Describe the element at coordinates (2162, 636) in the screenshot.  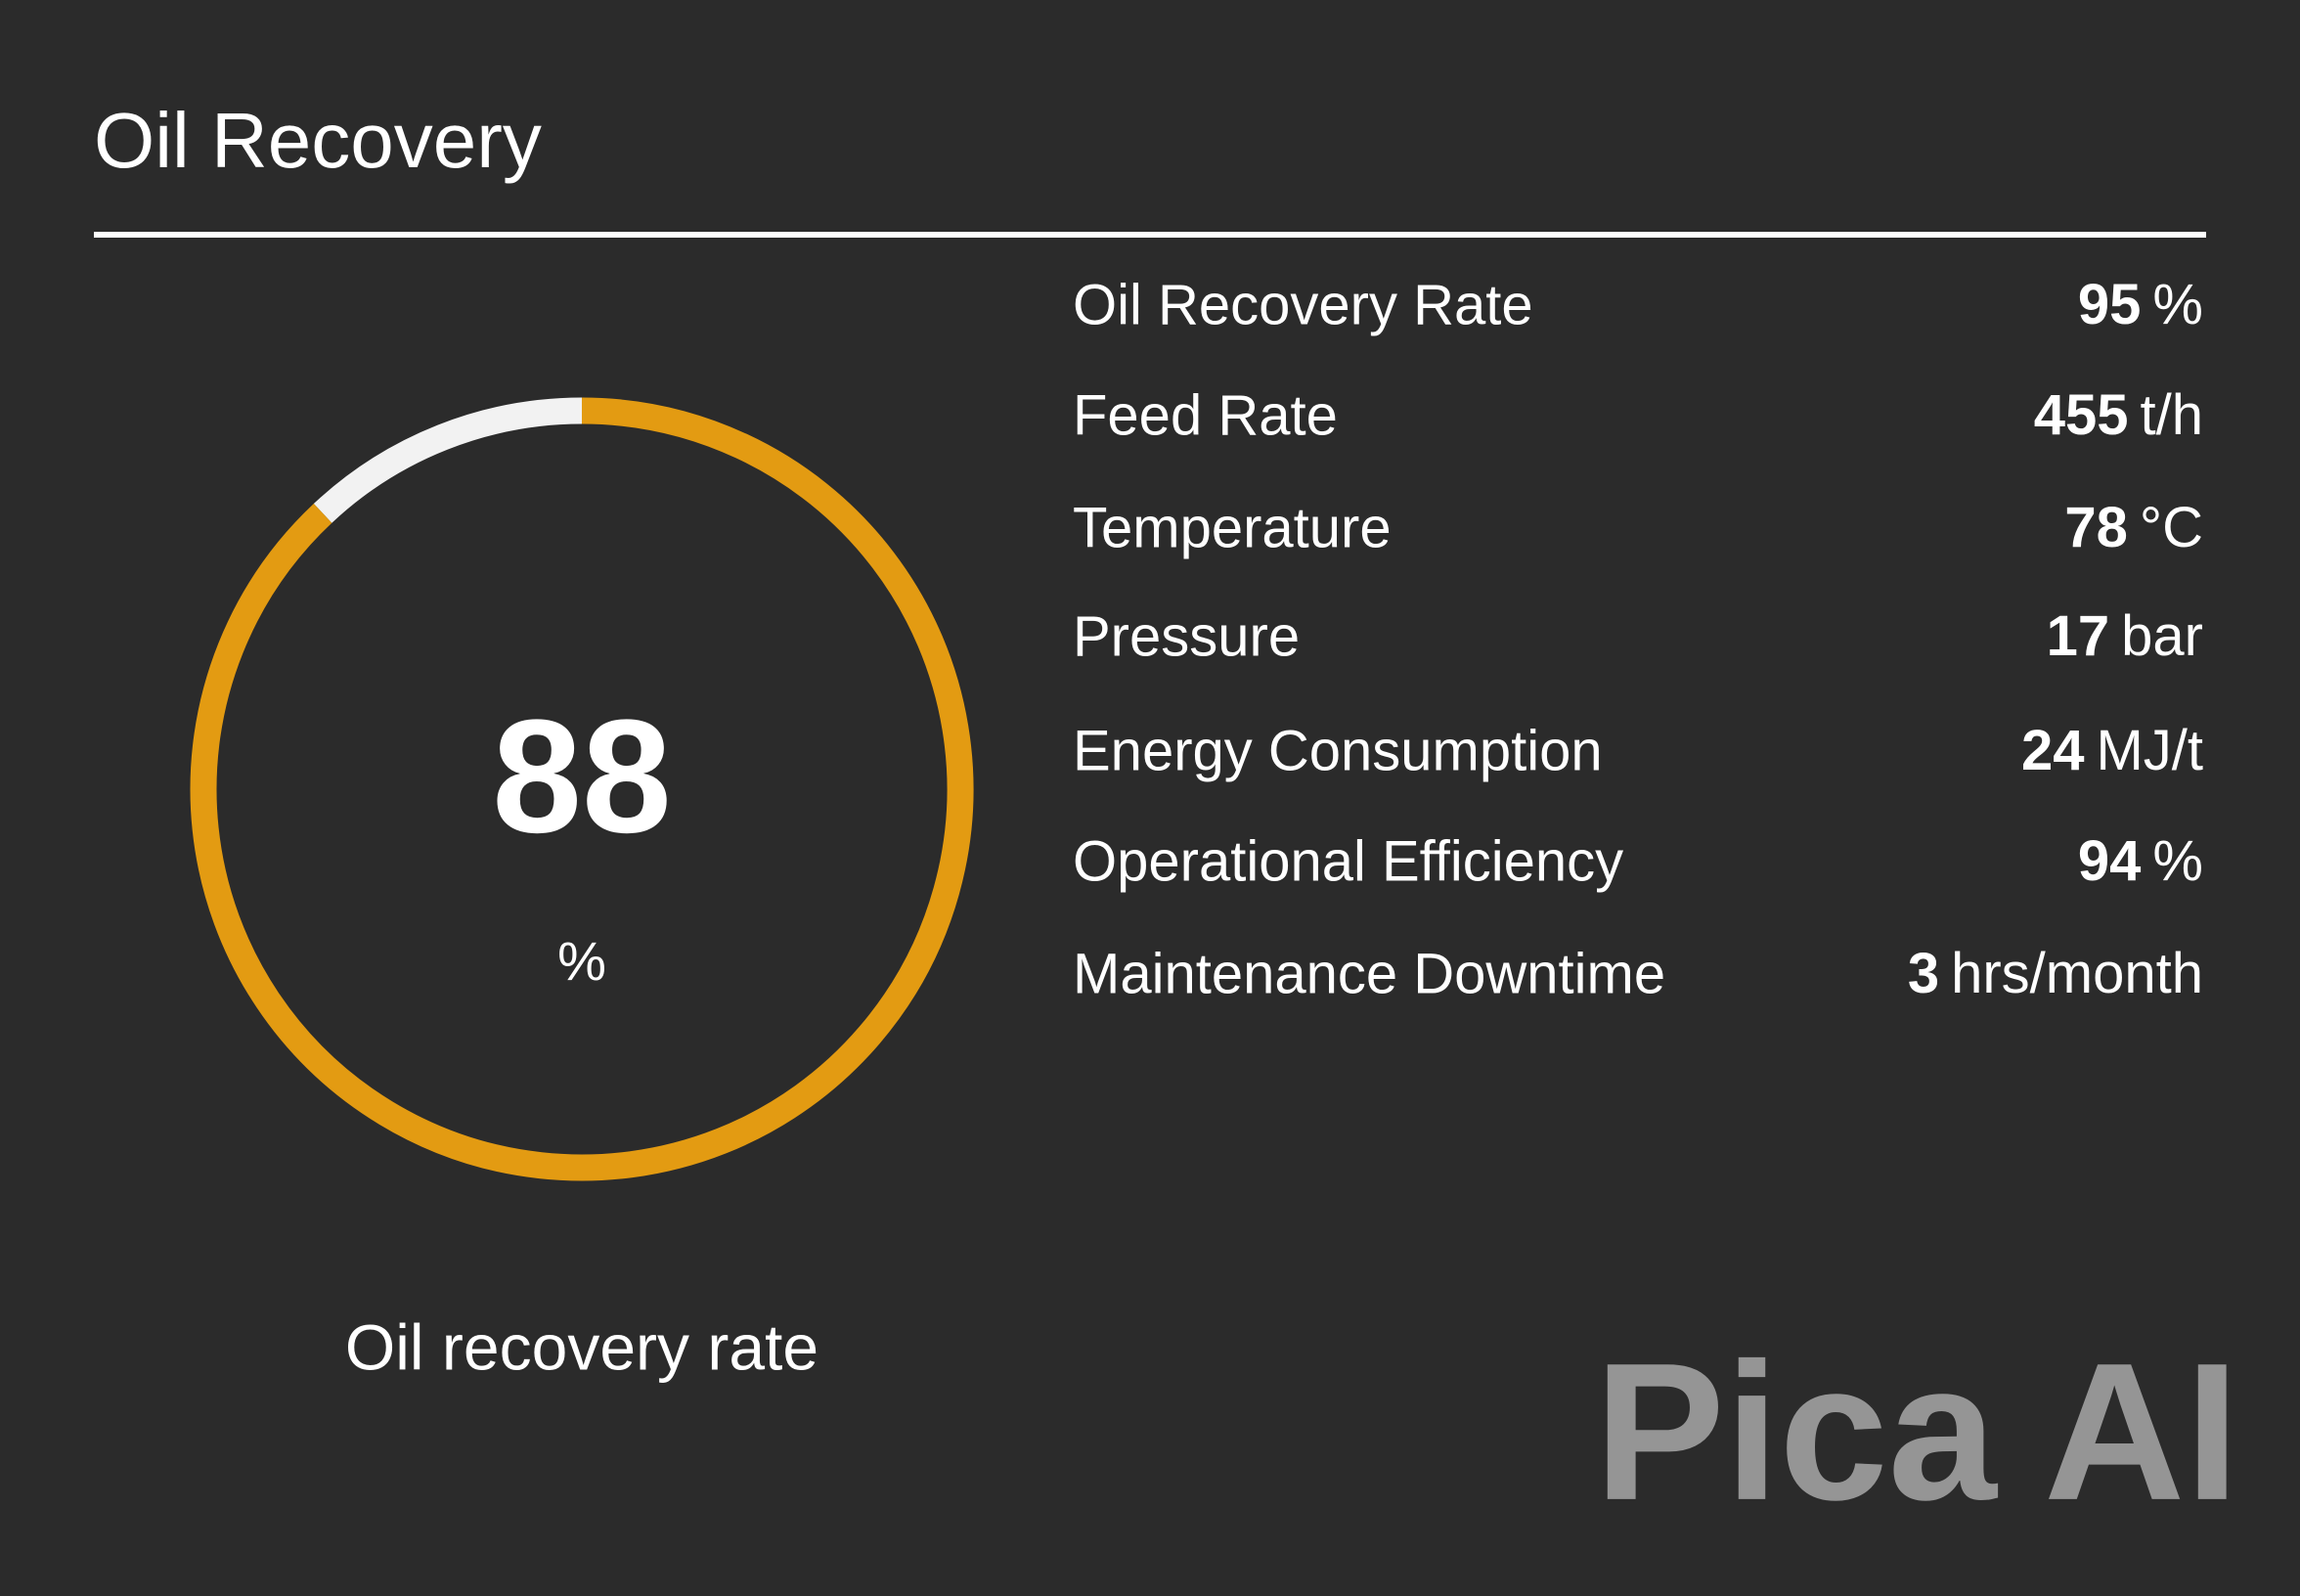
I see `metric-unit: bar` at that location.